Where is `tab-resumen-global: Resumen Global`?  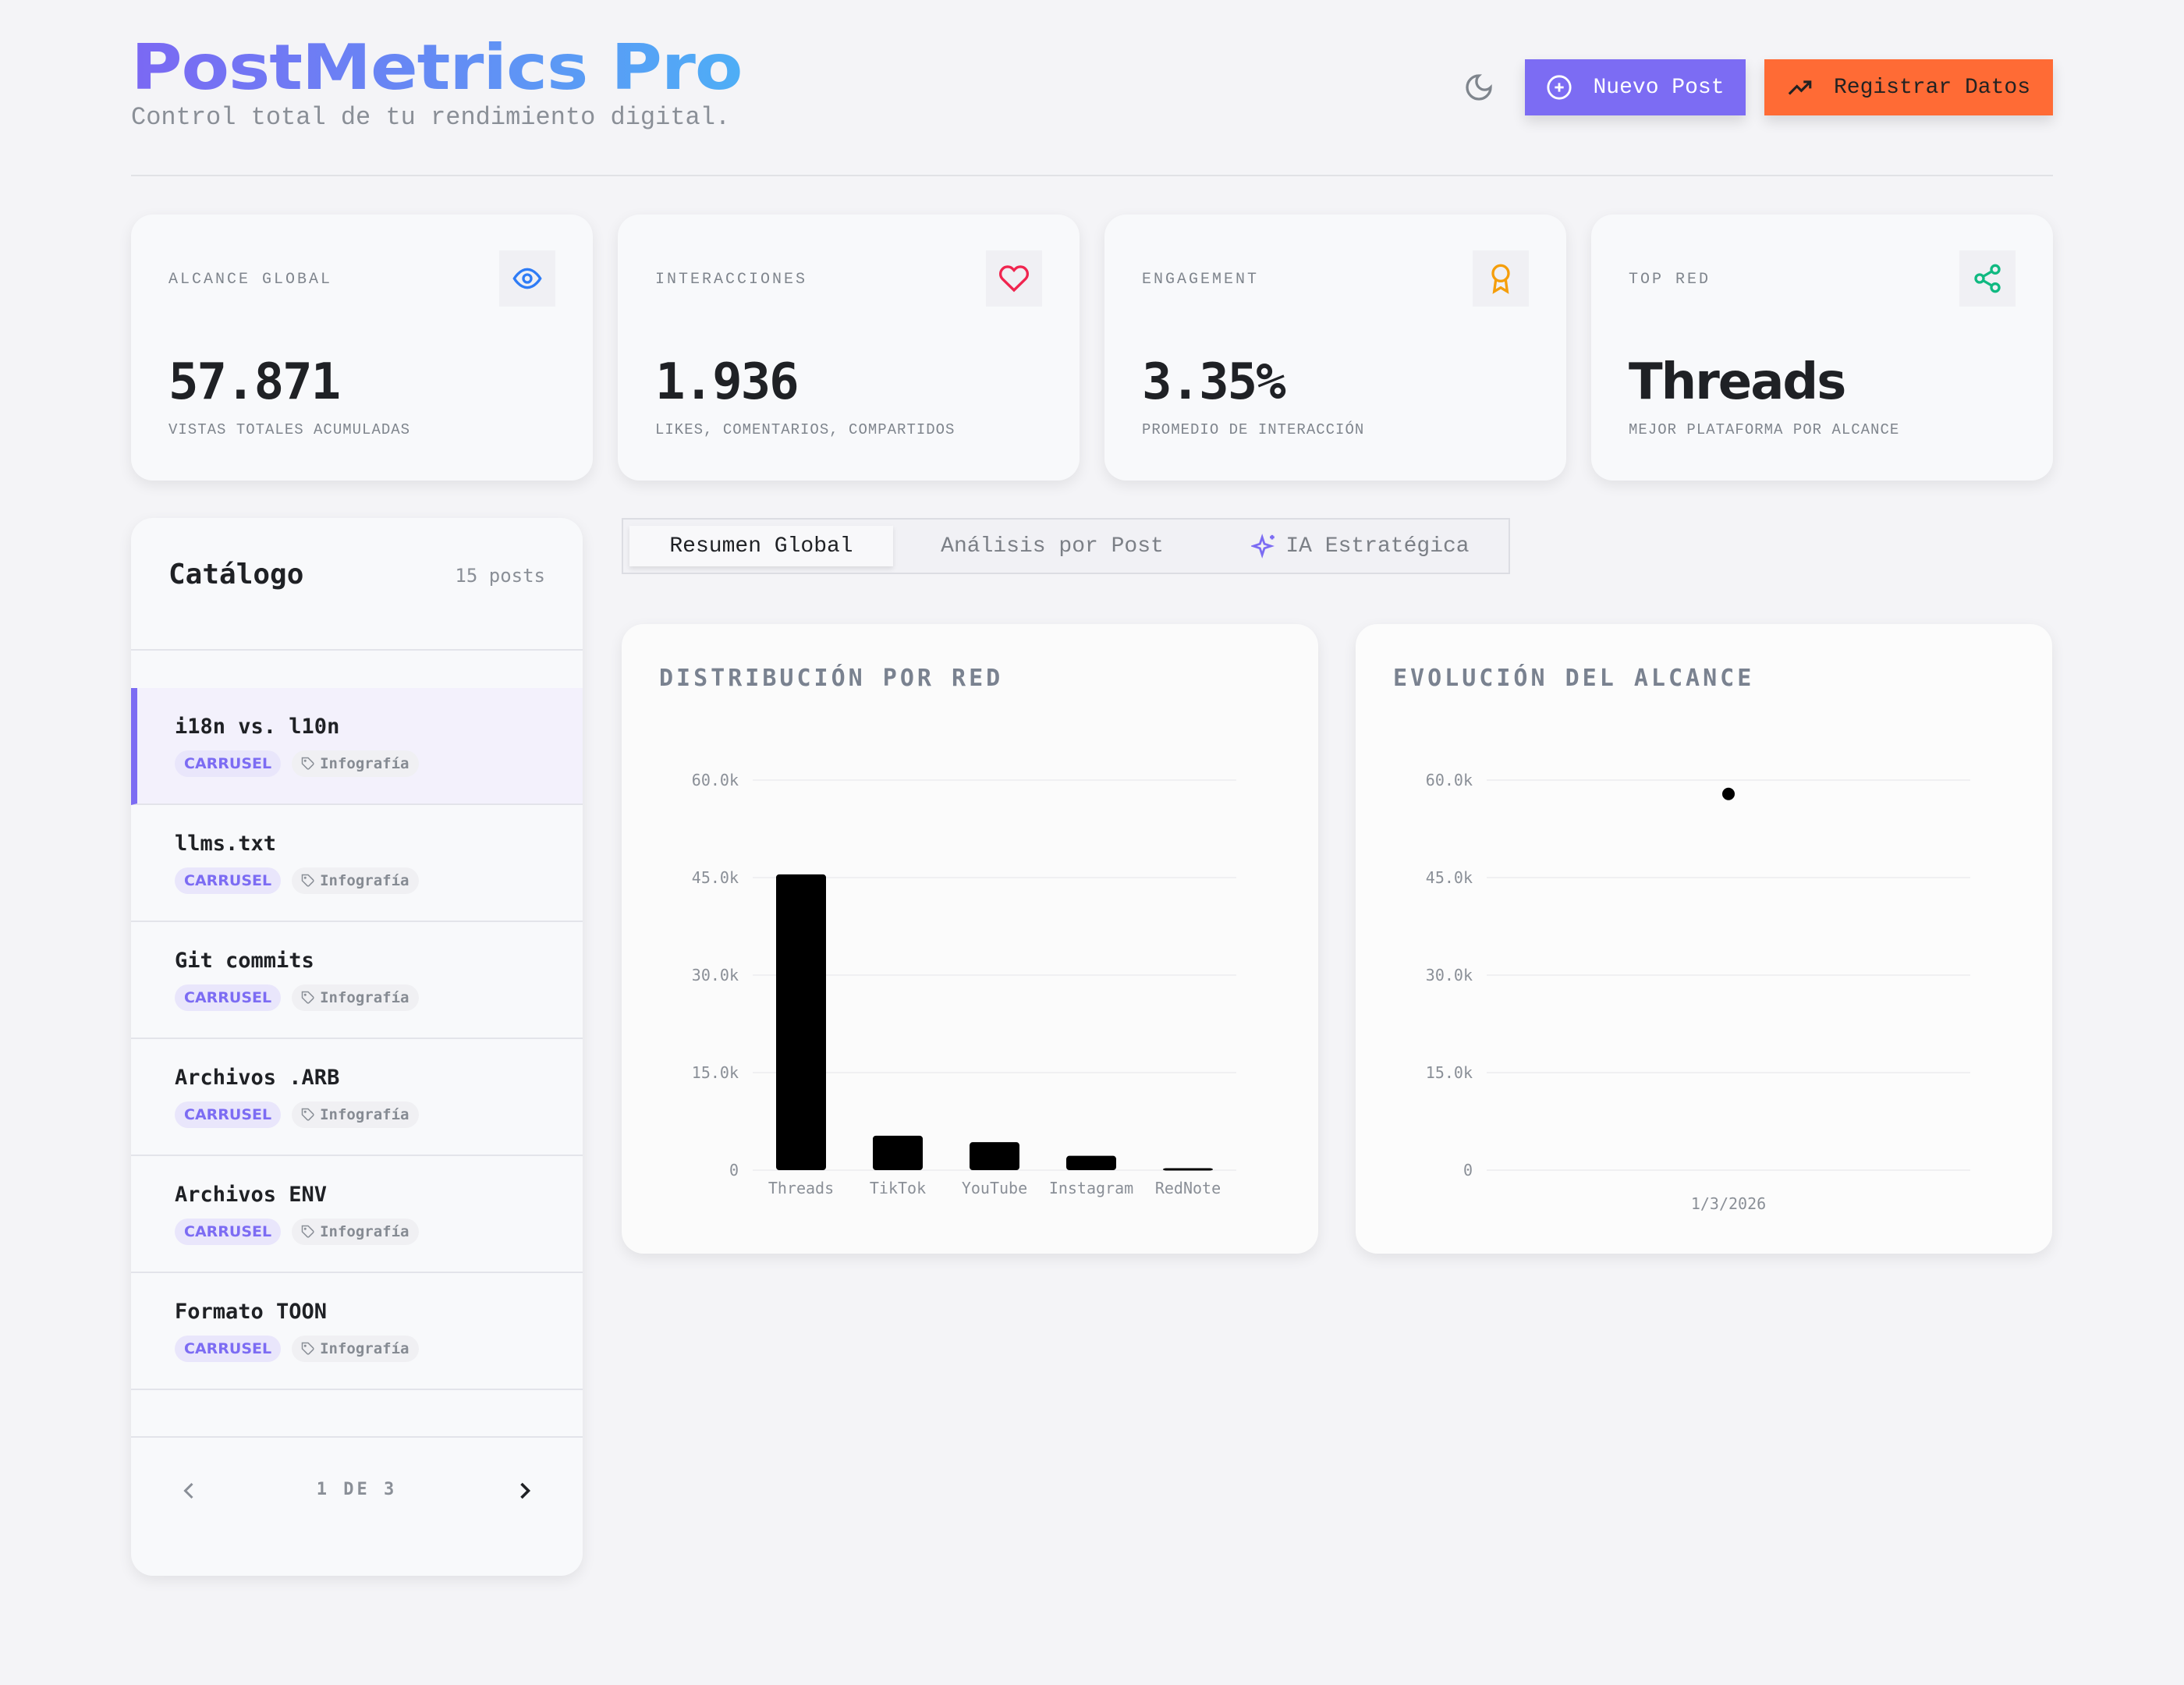 tab-resumen-global: Resumen Global is located at coordinates (761, 546).